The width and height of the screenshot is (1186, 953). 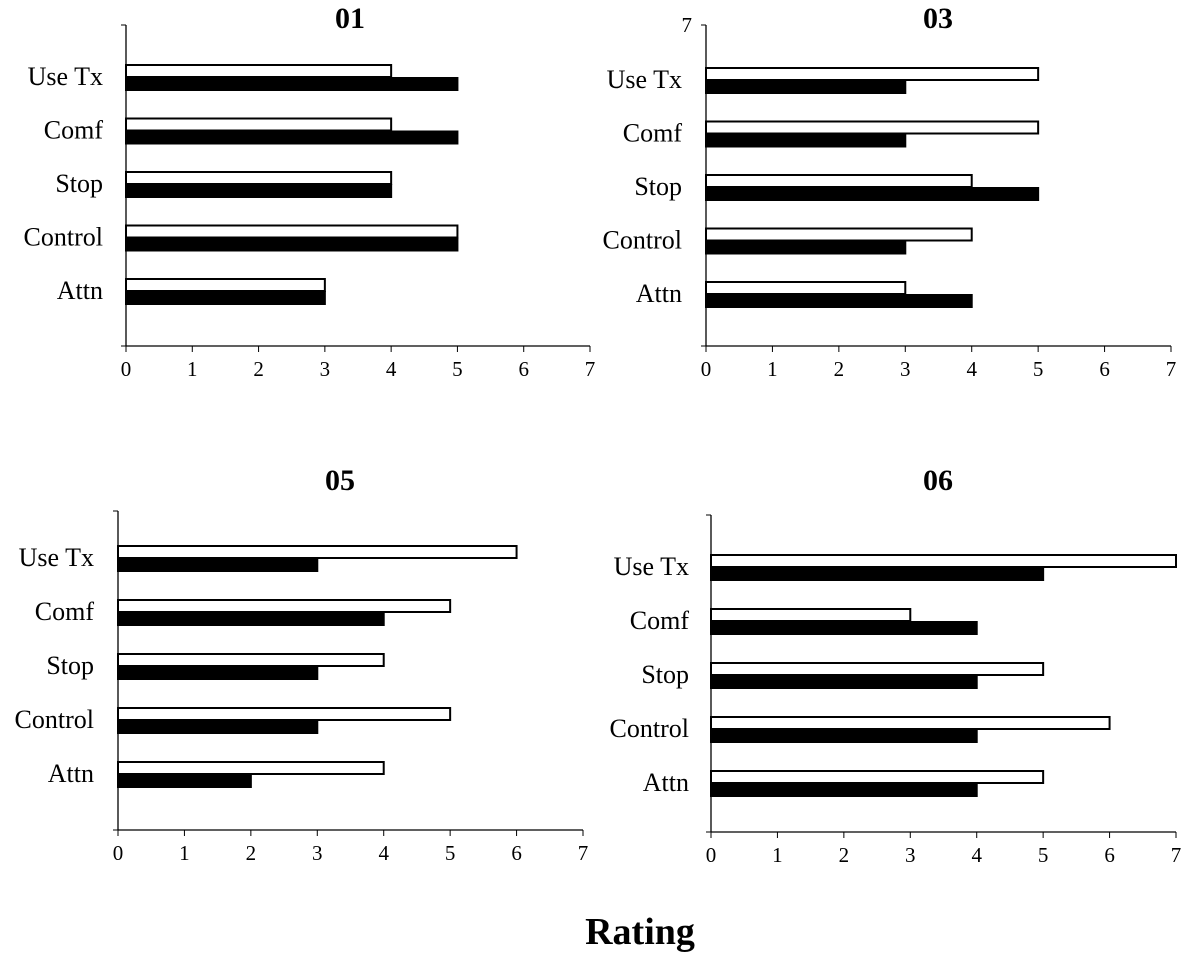 What do you see at coordinates (938, 18) in the screenshot?
I see `panel-title: 03` at bounding box center [938, 18].